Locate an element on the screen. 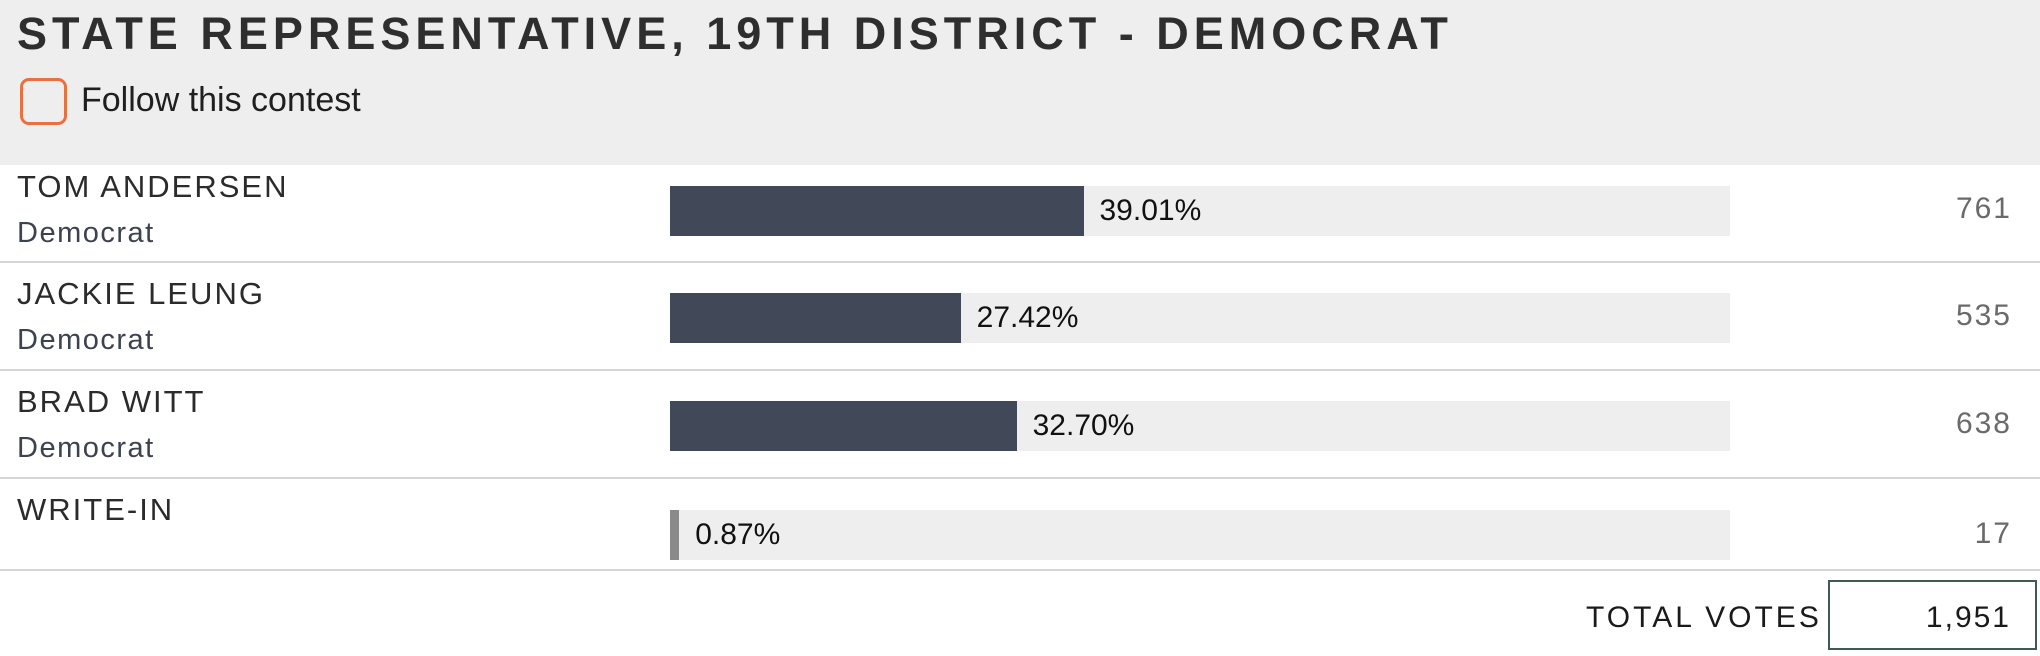 The width and height of the screenshot is (2040, 656). follow-contest-label: Follow this contest is located at coordinates (221, 100).